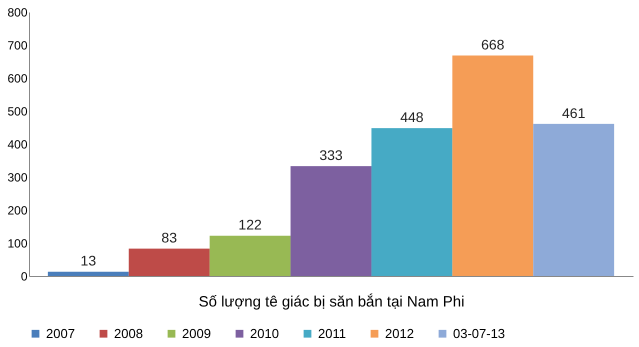 This screenshot has height=347, width=639. Describe the element at coordinates (17, 243) in the screenshot. I see `y-tick-label: 100` at that location.